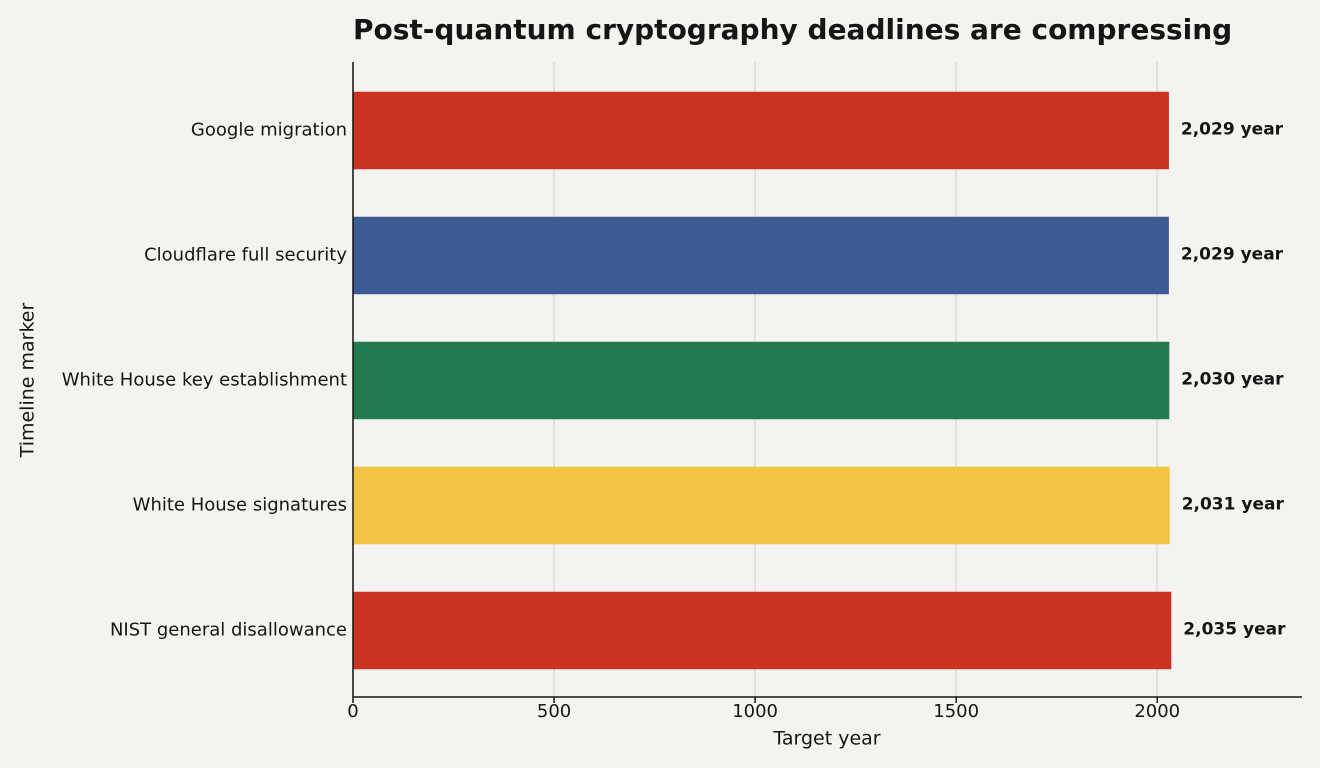 This screenshot has width=1320, height=768. I want to click on x-tick-label: 500, so click(554, 711).